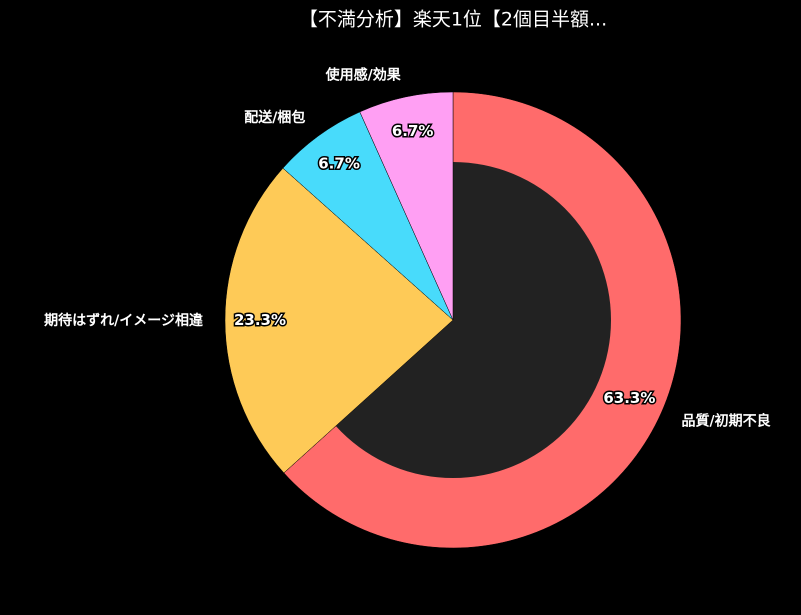 This screenshot has width=801, height=615. What do you see at coordinates (274, 117) in the screenshot?
I see `category-label: 配送/梱包` at bounding box center [274, 117].